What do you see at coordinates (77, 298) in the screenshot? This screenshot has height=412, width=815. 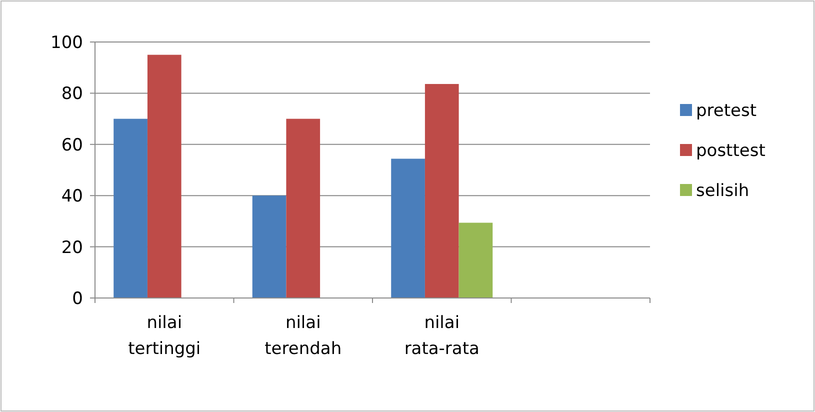 I see `y-tick-label: 0` at bounding box center [77, 298].